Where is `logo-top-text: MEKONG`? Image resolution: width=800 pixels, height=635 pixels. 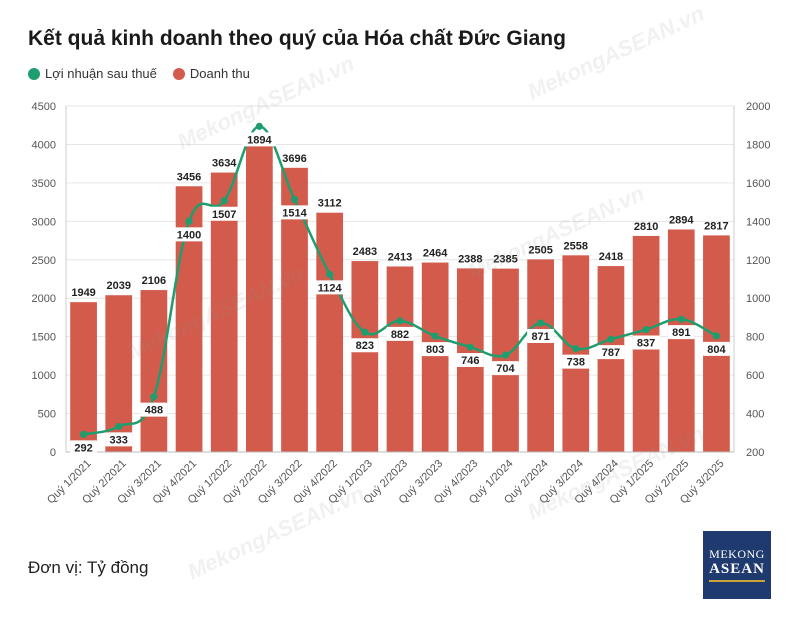
logo-top-text: MEKONG is located at coordinates (737, 554).